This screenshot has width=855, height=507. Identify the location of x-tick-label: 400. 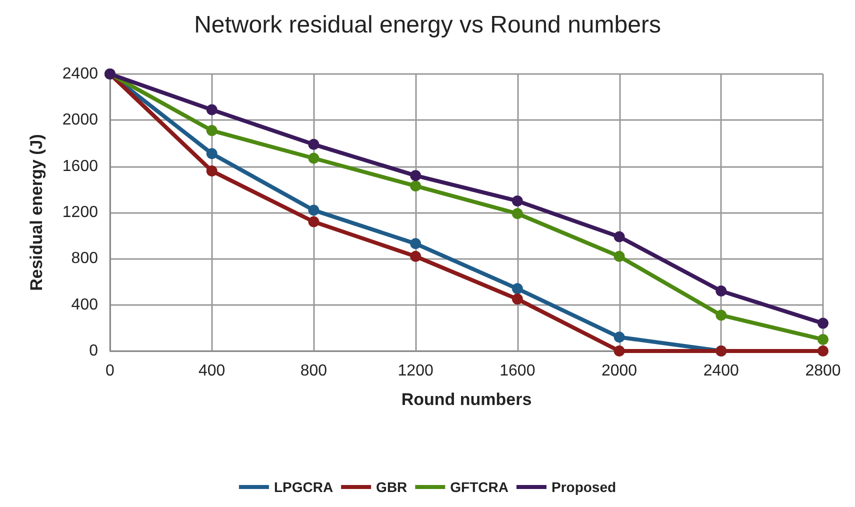
(212, 371).